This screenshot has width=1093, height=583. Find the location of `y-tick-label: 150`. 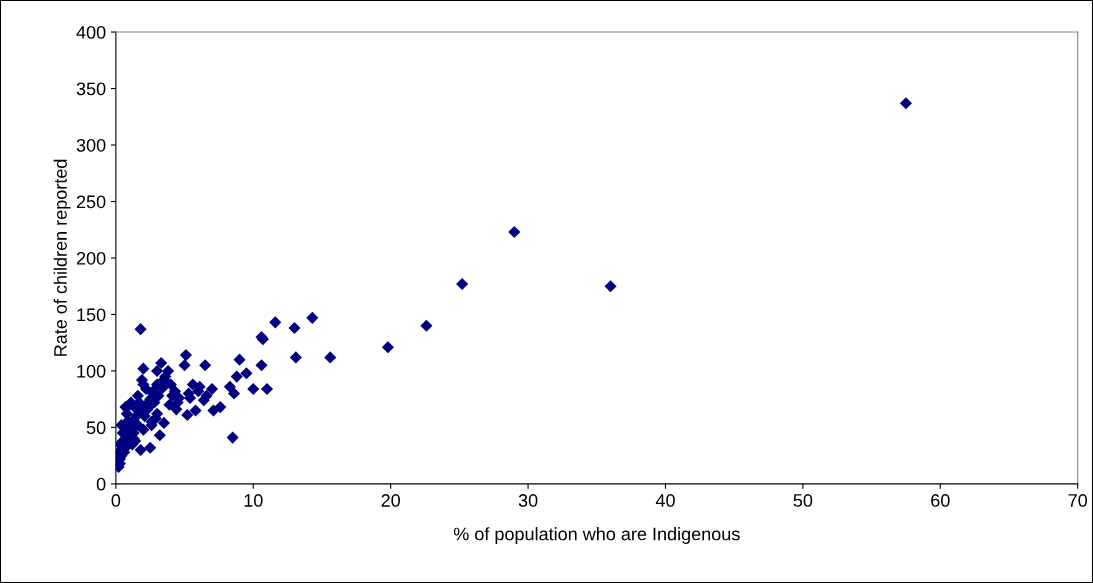

y-tick-label: 150 is located at coordinates (91, 315).